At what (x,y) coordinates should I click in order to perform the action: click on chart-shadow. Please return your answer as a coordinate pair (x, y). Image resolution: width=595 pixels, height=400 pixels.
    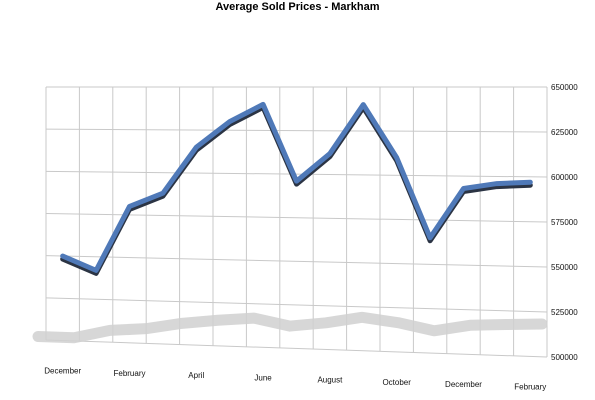
    Looking at the image, I should click on (290, 327).